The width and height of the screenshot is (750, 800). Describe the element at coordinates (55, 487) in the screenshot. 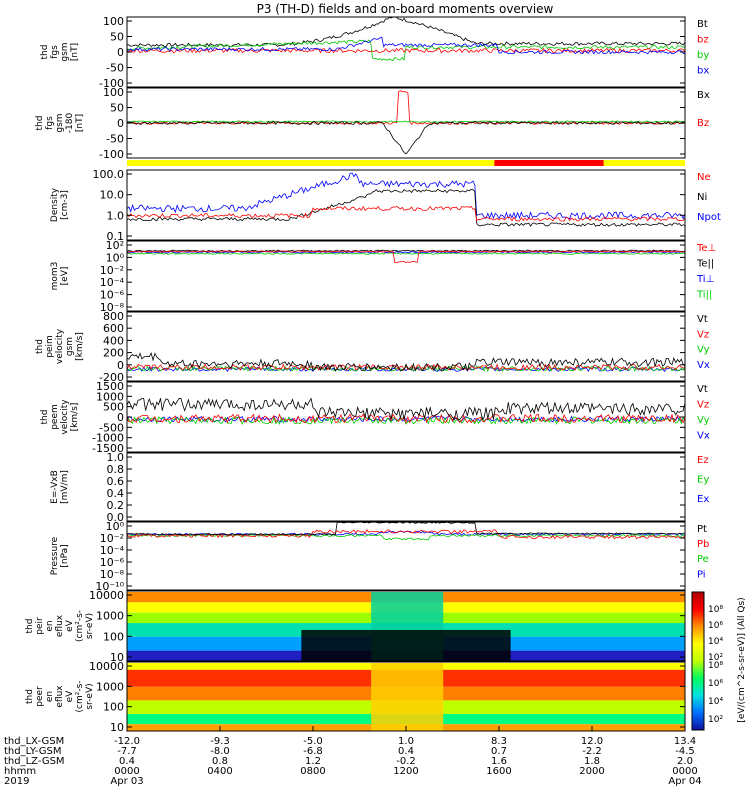

I see `y-axis-label: E=-VxB` at that location.